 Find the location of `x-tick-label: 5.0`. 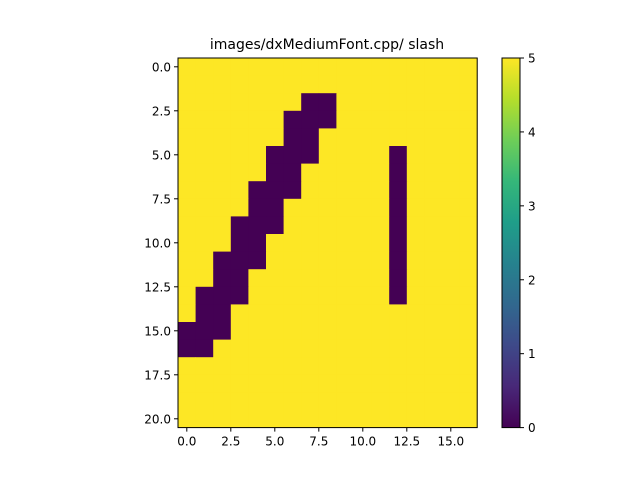

x-tick-label: 5.0 is located at coordinates (274, 442).